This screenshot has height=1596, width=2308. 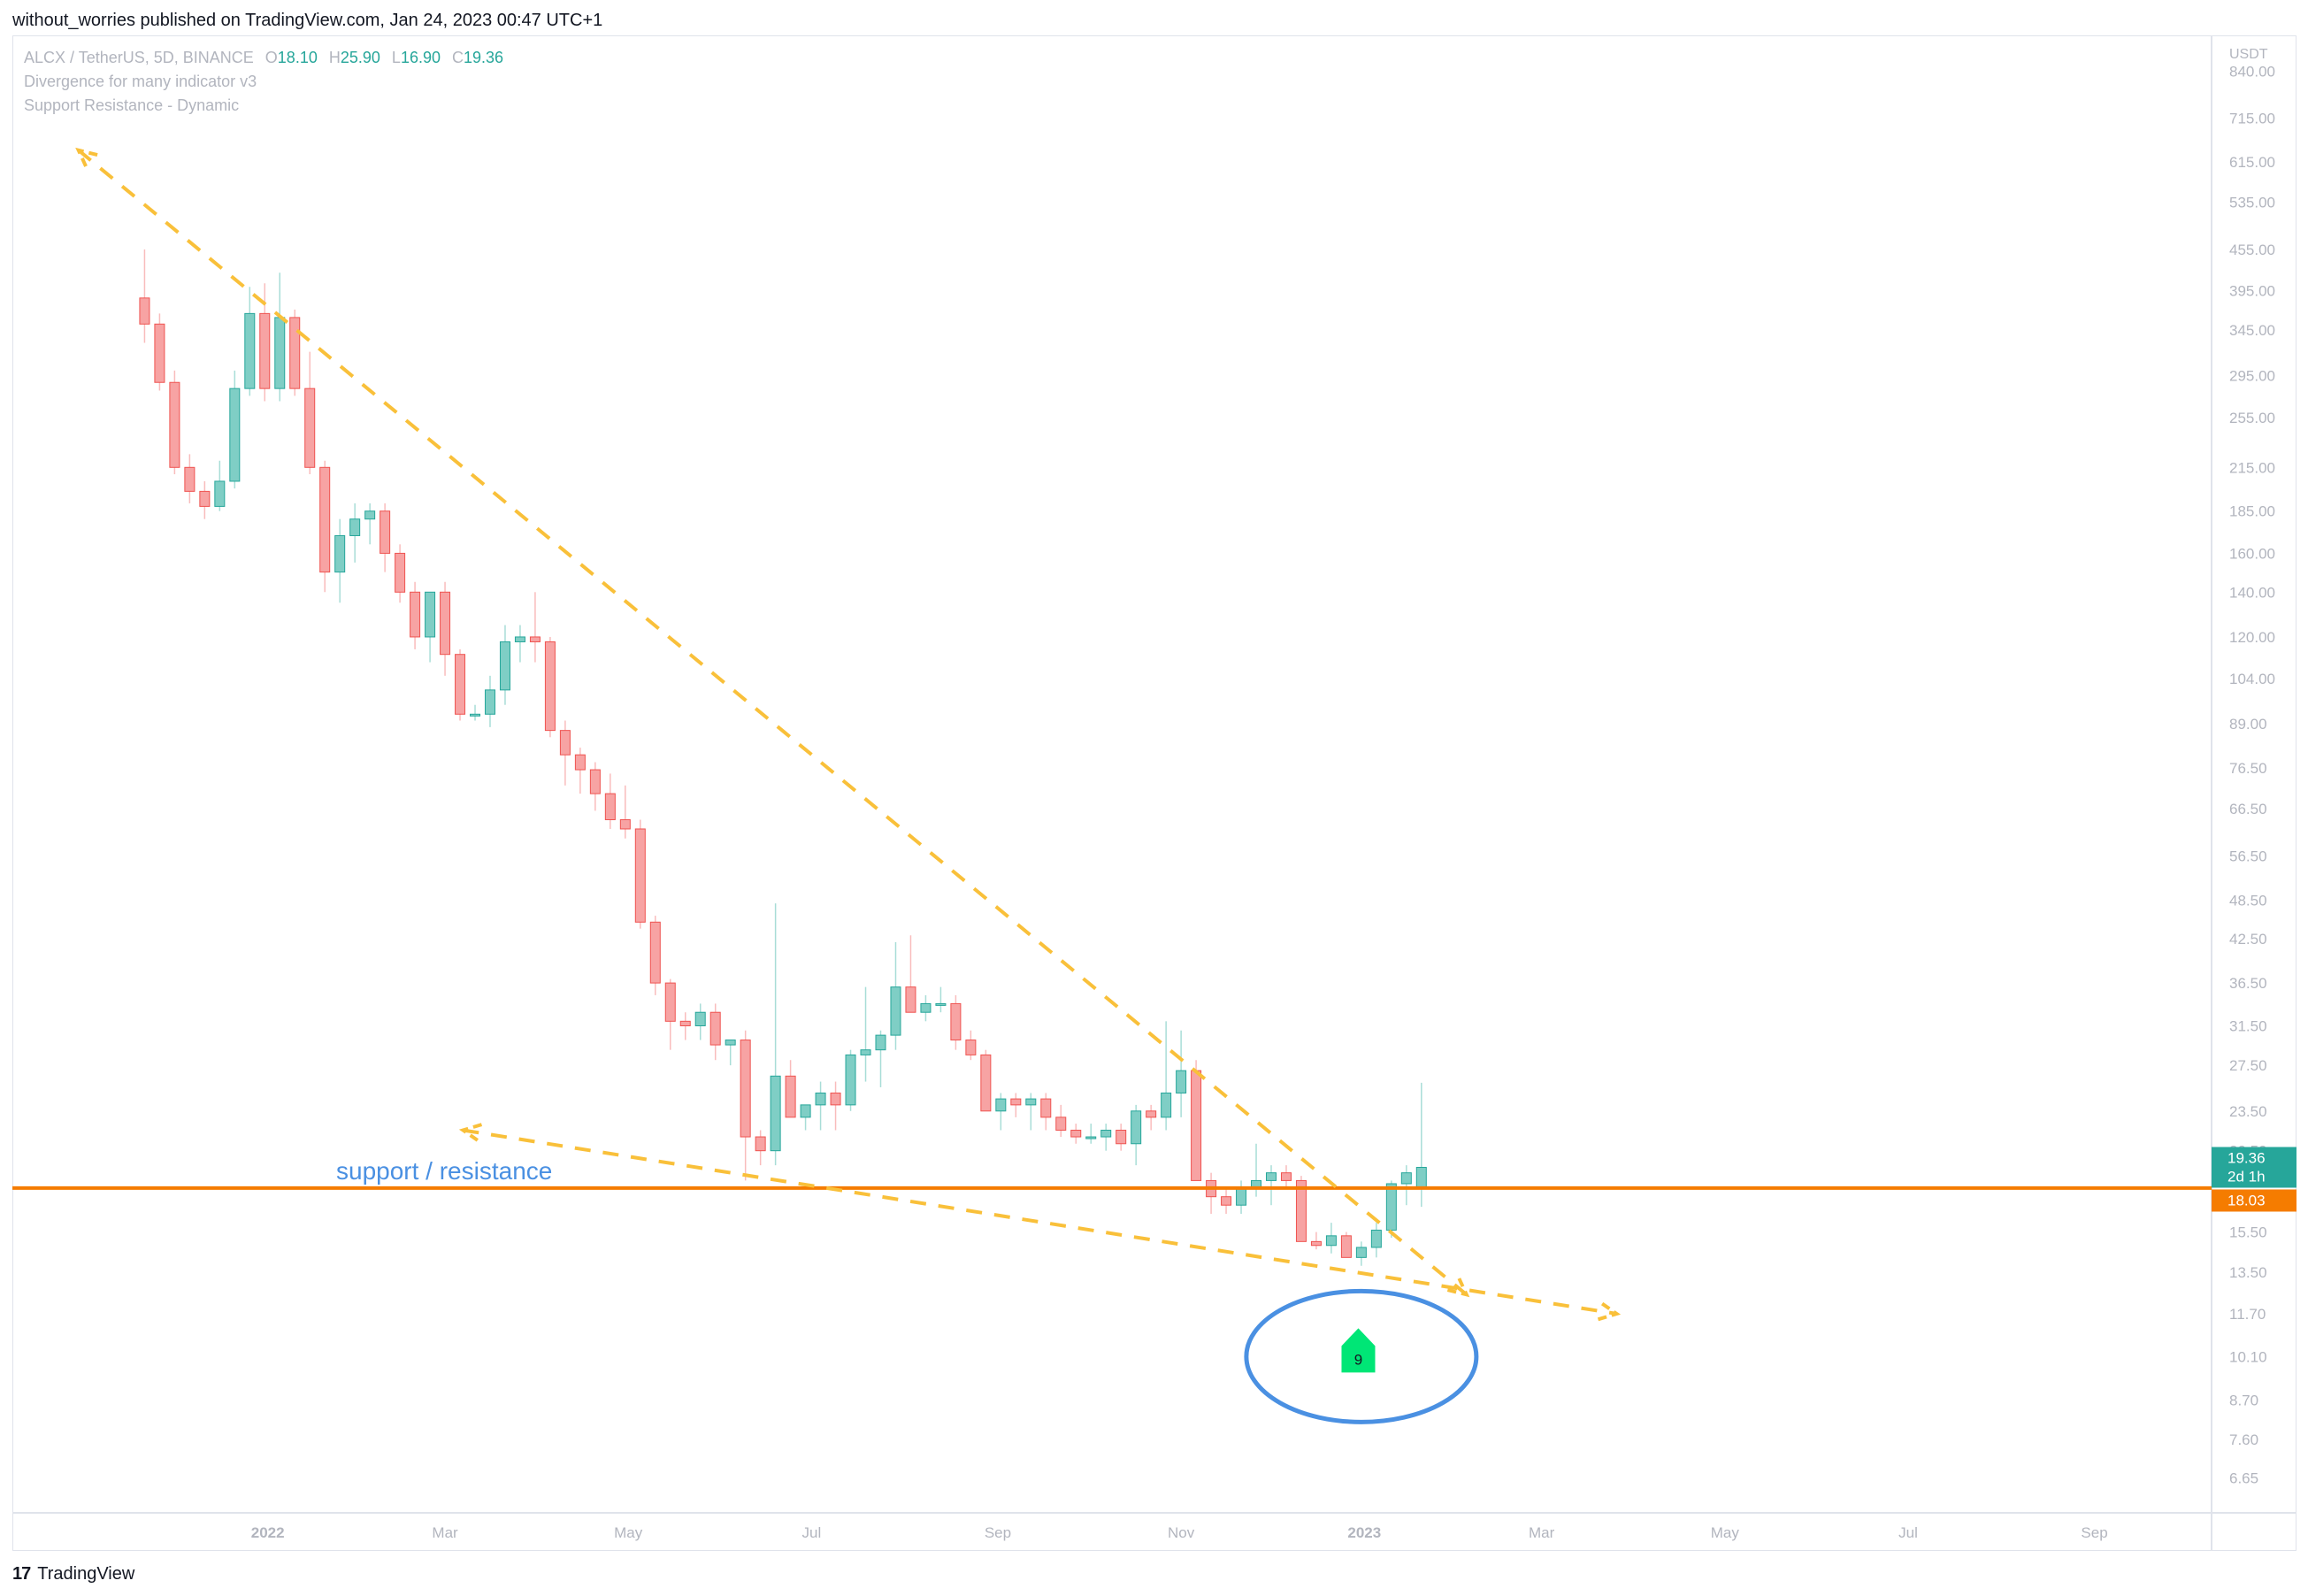 What do you see at coordinates (2248, 809) in the screenshot?
I see `price-tick-label: 66.50` at bounding box center [2248, 809].